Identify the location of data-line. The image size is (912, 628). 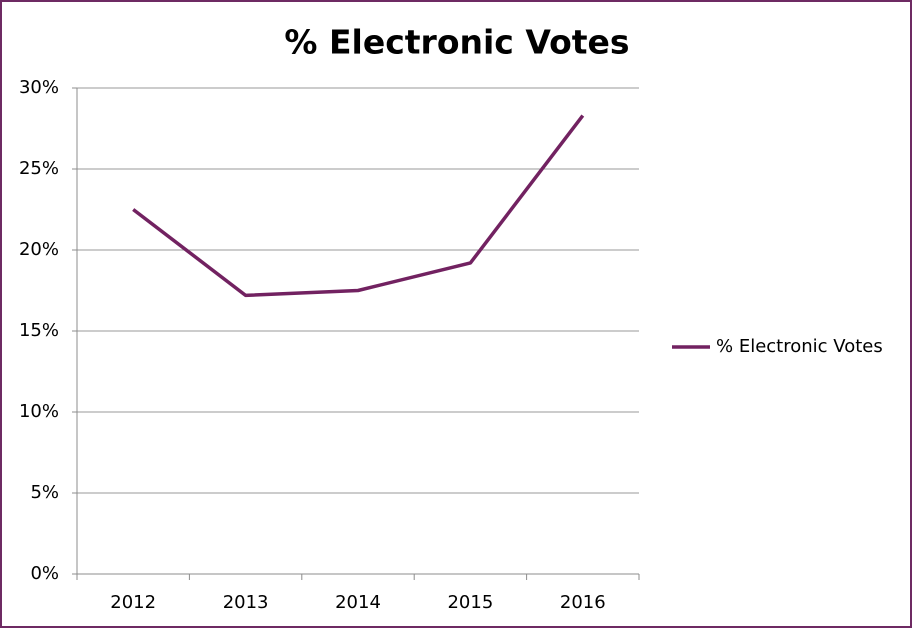
(358, 206).